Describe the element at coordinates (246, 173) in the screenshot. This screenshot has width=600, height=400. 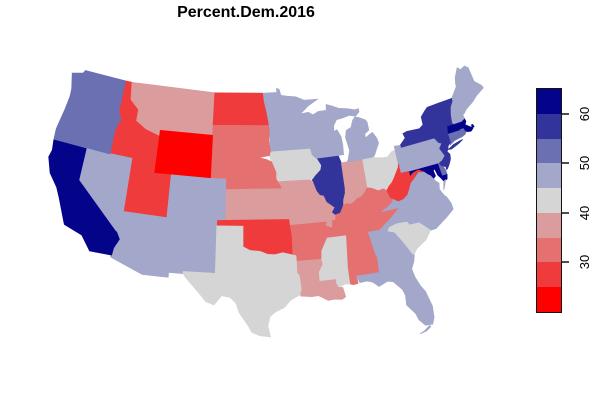
I see `state-NE` at that location.